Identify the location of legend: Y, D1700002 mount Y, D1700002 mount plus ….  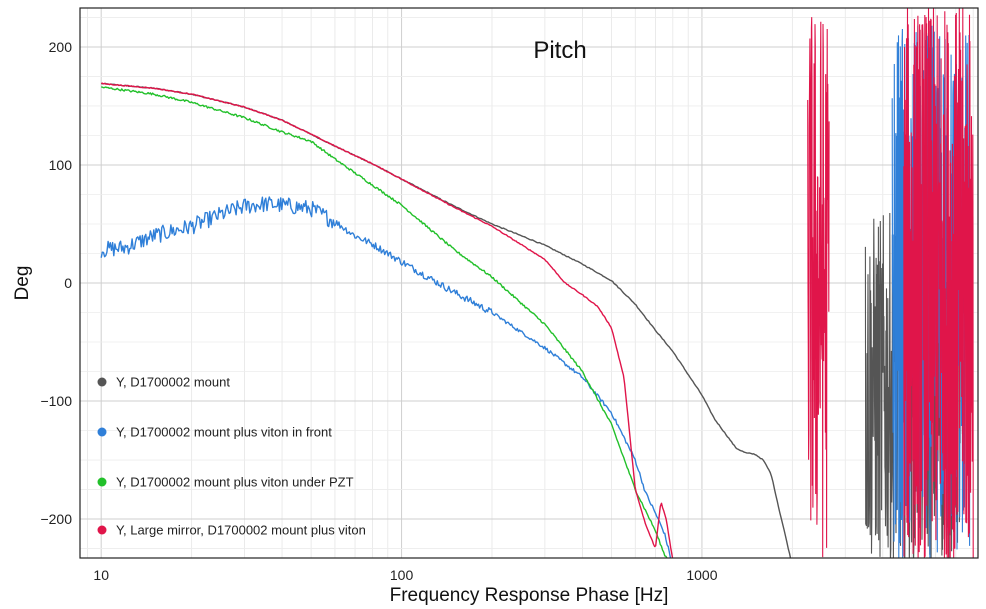
(231, 456).